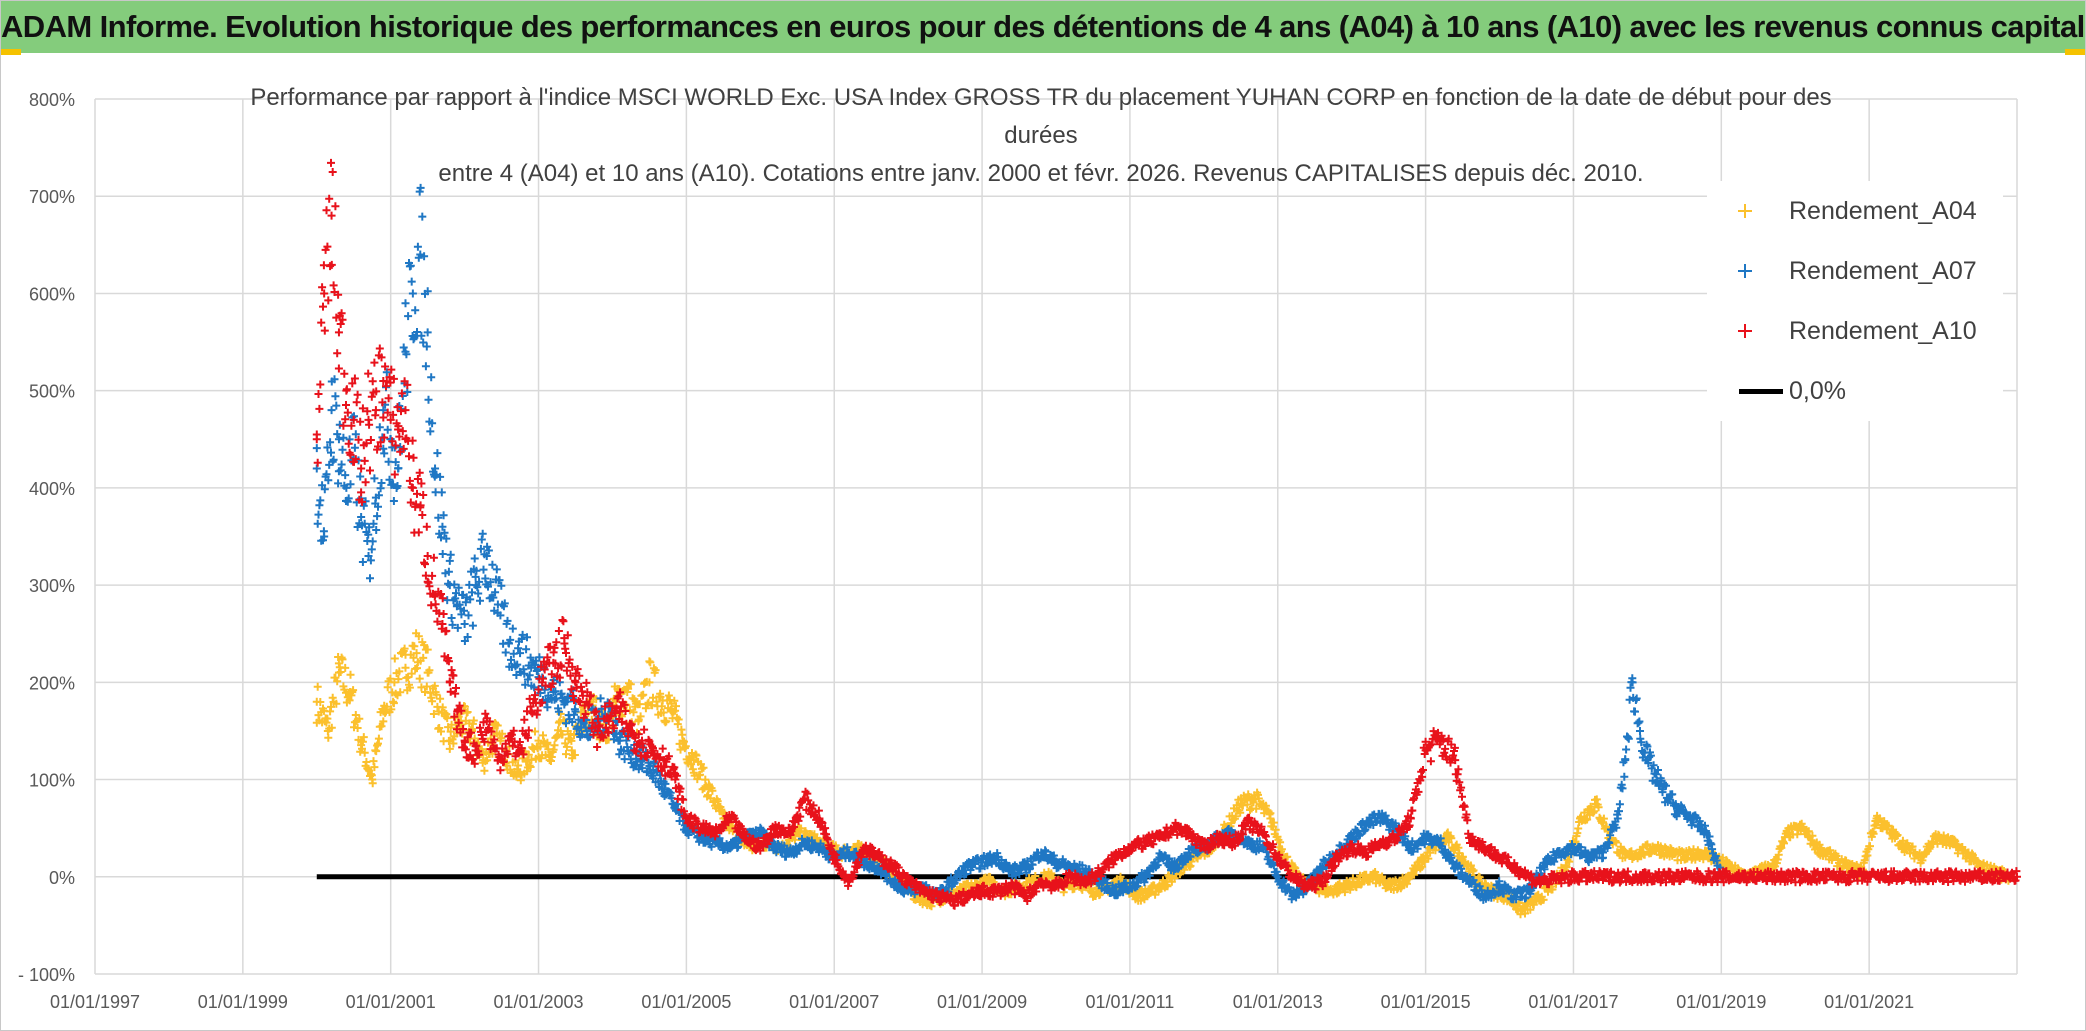 The width and height of the screenshot is (2086, 1031). I want to click on legend-label-a10: Rendement_A10, so click(1883, 331).